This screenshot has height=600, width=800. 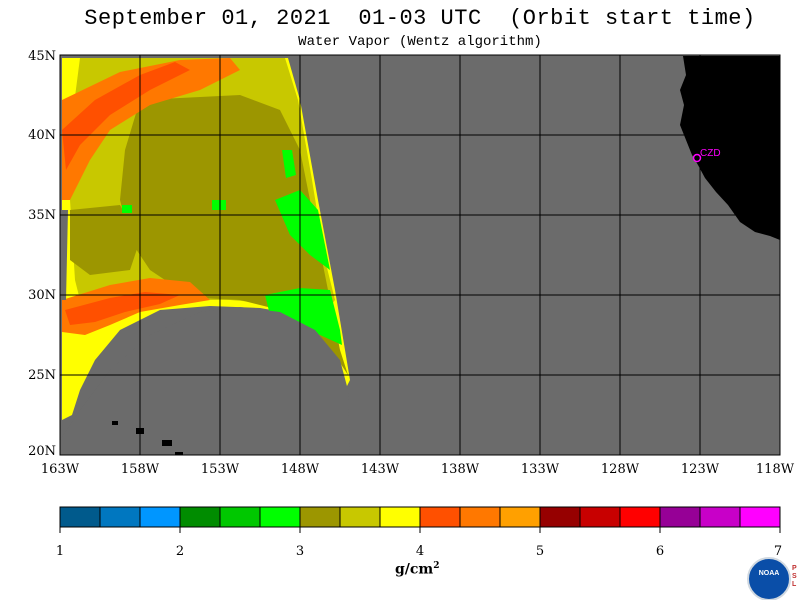 What do you see at coordinates (42, 295) in the screenshot?
I see `lat-label-30n: 30N` at bounding box center [42, 295].